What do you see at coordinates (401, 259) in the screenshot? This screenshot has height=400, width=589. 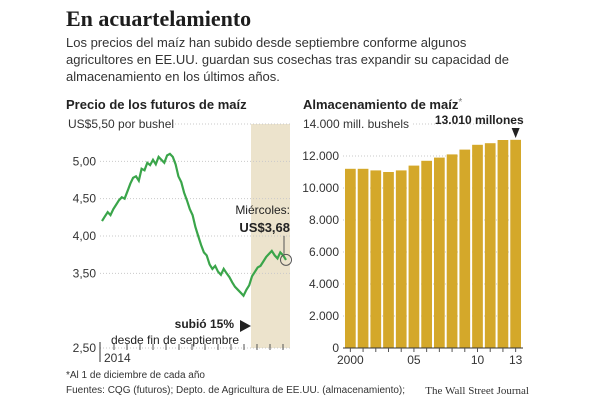 I see `bar-2004` at bounding box center [401, 259].